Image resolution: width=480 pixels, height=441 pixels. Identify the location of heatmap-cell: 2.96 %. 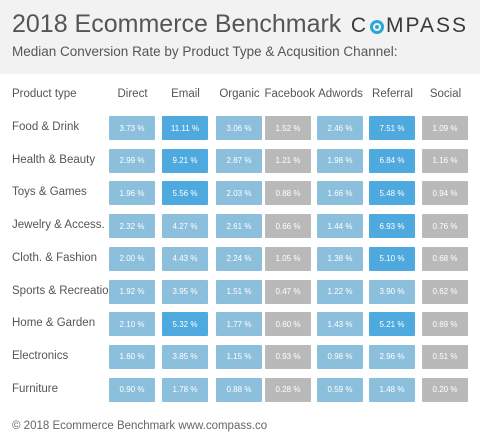
(392, 356).